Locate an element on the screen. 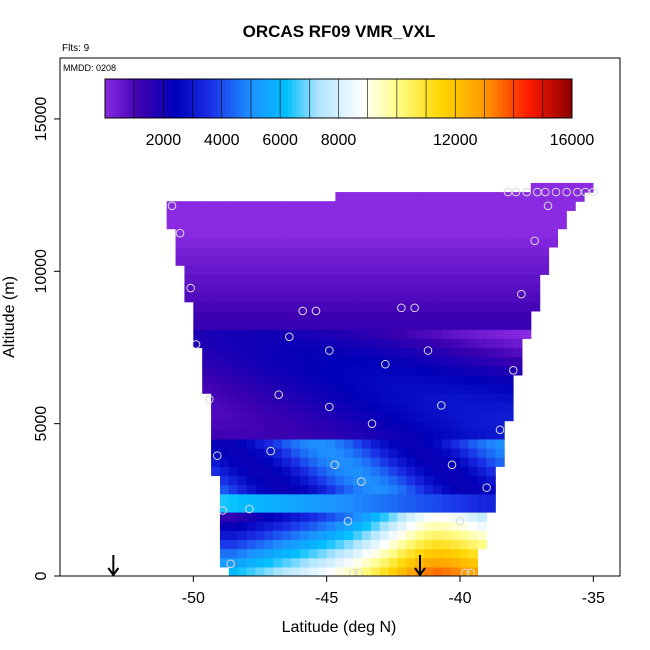 The image size is (650, 650). y-tick-label: 10000 is located at coordinates (41, 271).